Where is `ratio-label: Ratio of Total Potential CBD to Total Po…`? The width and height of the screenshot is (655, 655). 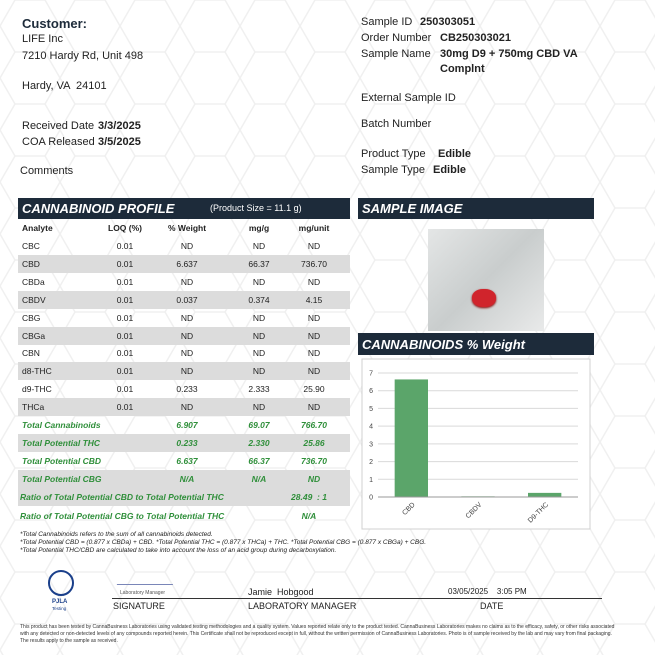
ratio-label: Ratio of Total Potential CBD to Total Po… is located at coordinates (122, 497).